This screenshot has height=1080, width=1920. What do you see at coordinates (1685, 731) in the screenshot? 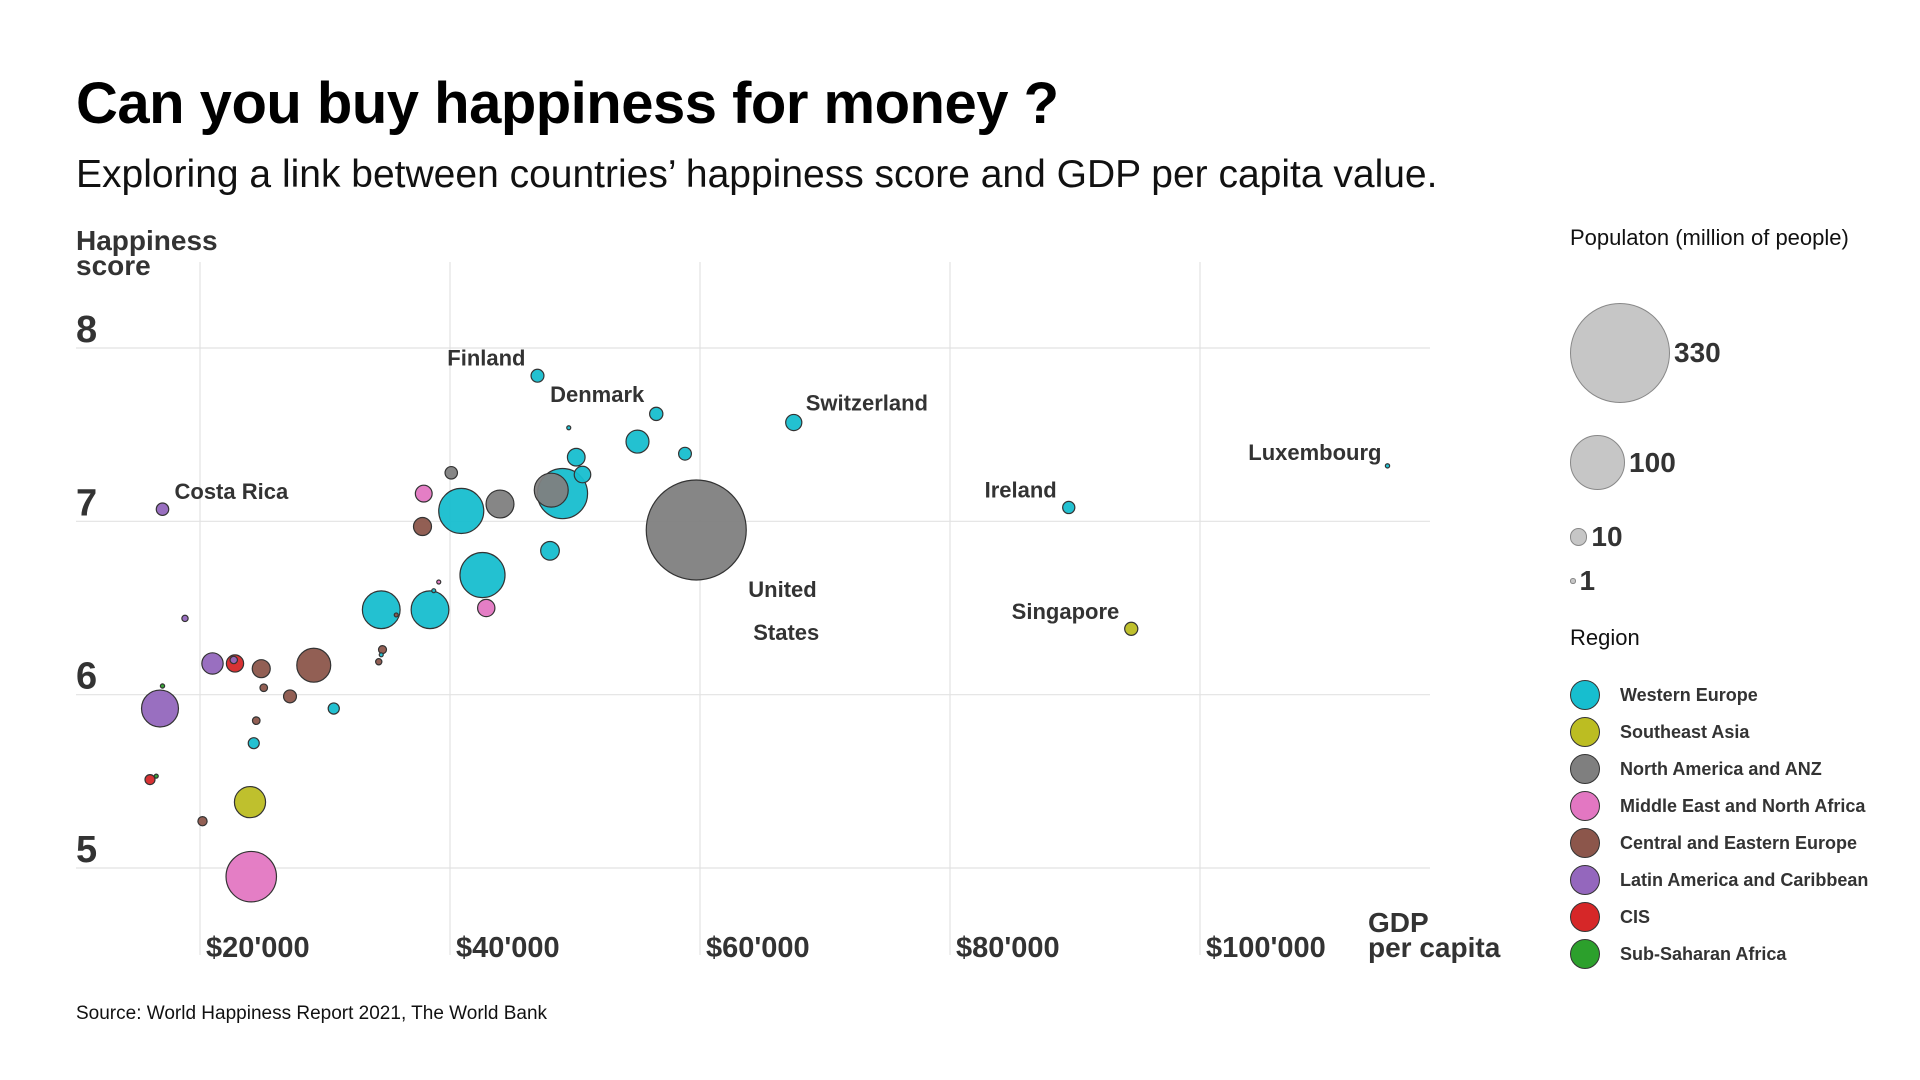
I see `region-label: Southeast Asia` at bounding box center [1685, 731].